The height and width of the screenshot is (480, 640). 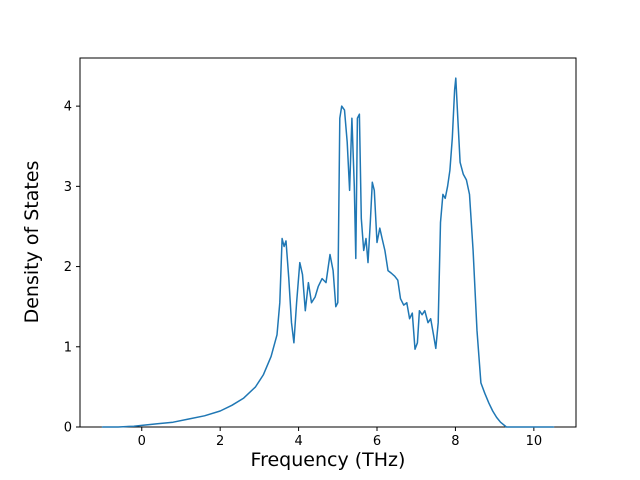 What do you see at coordinates (68, 107) in the screenshot?
I see `y-tick-label: 4` at bounding box center [68, 107].